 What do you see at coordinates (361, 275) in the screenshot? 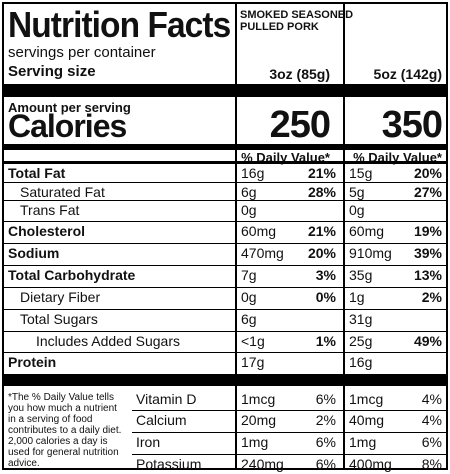
I see `nutrient-amount-col2: 35g` at bounding box center [361, 275].